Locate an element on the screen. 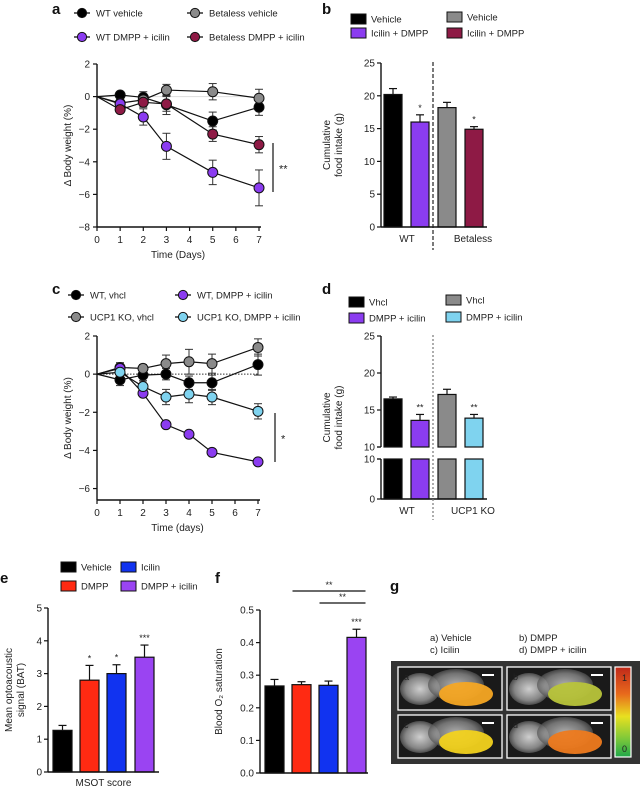 This screenshot has width=640, height=787. group-label: WT is located at coordinates (407, 239).